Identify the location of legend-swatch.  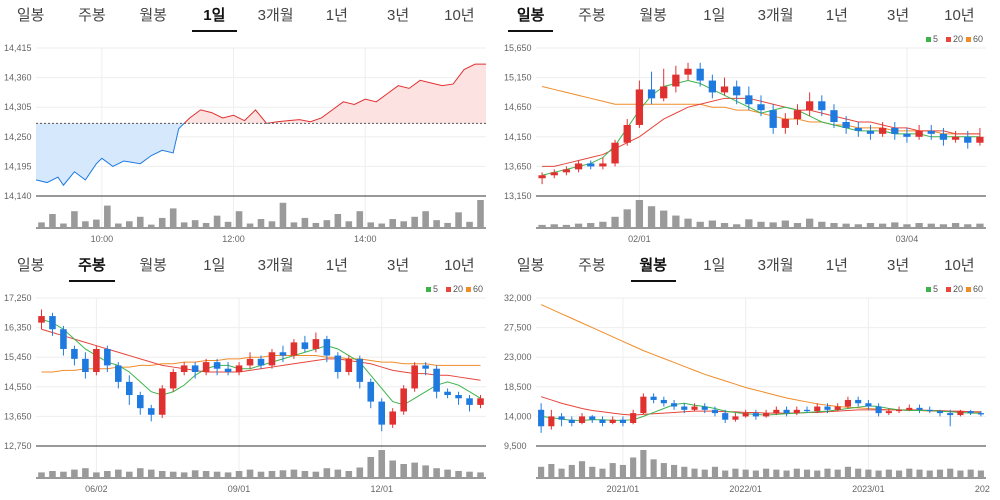
(428, 289).